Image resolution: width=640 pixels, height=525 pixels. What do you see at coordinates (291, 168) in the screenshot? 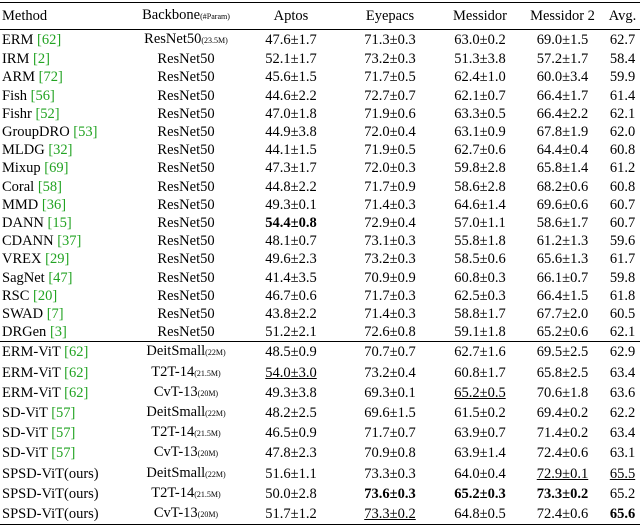
I see `score-cell: 47.3±1.7` at bounding box center [291, 168].